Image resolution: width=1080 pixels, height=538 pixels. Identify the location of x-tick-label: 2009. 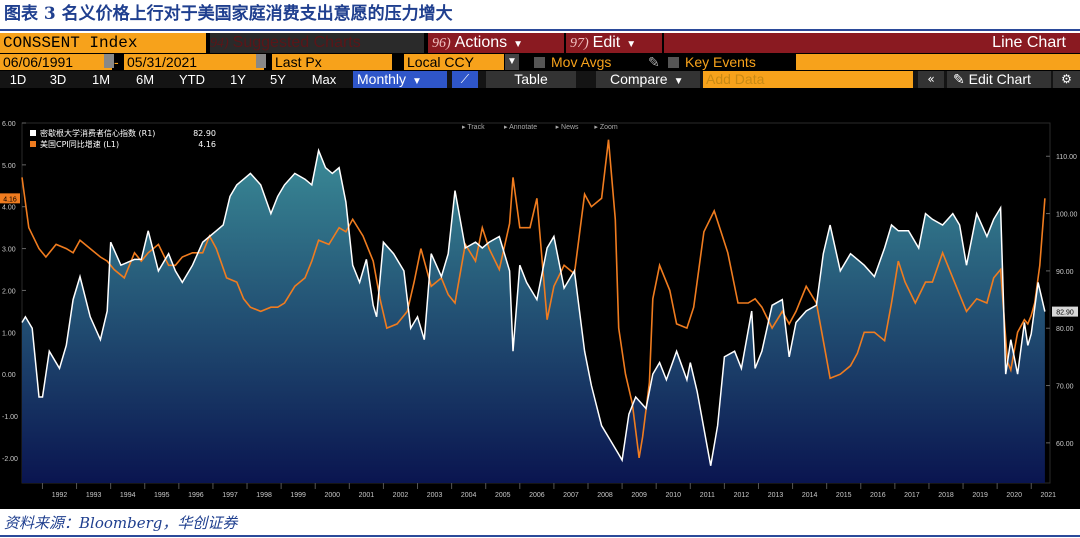
(639, 495).